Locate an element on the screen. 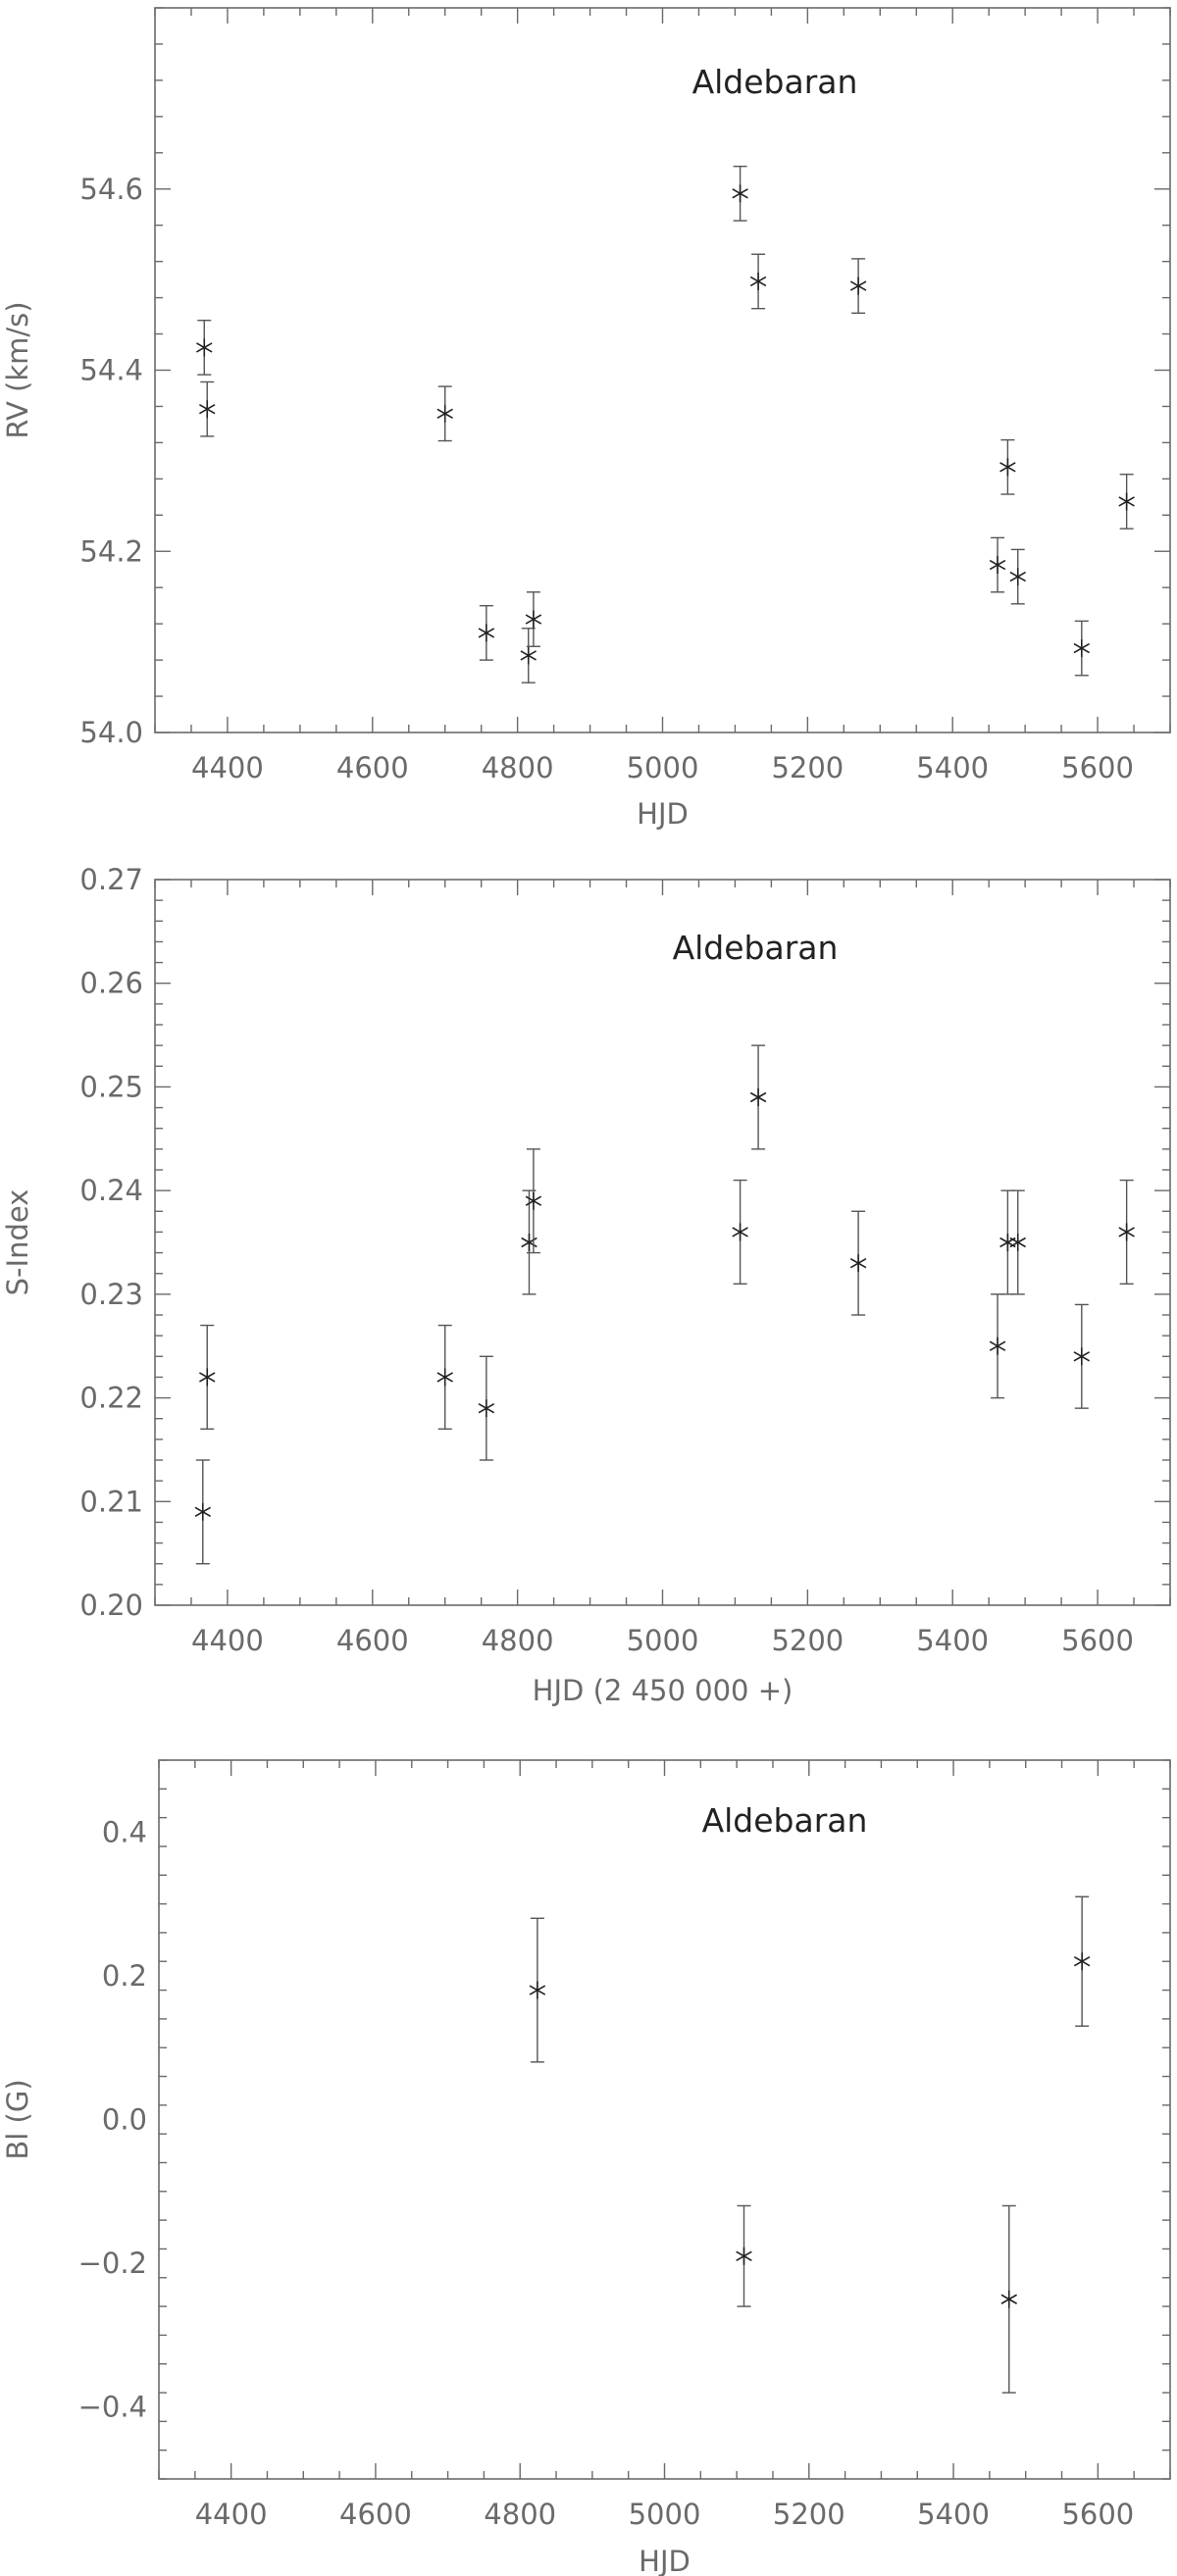 This screenshot has width=1177, height=2576. rv-xtick-label: 5400 is located at coordinates (953, 768).